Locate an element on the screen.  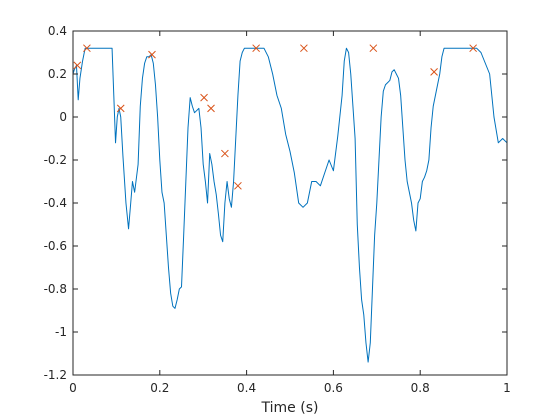
y-tick-label: -0.8 is located at coordinates (55, 289).